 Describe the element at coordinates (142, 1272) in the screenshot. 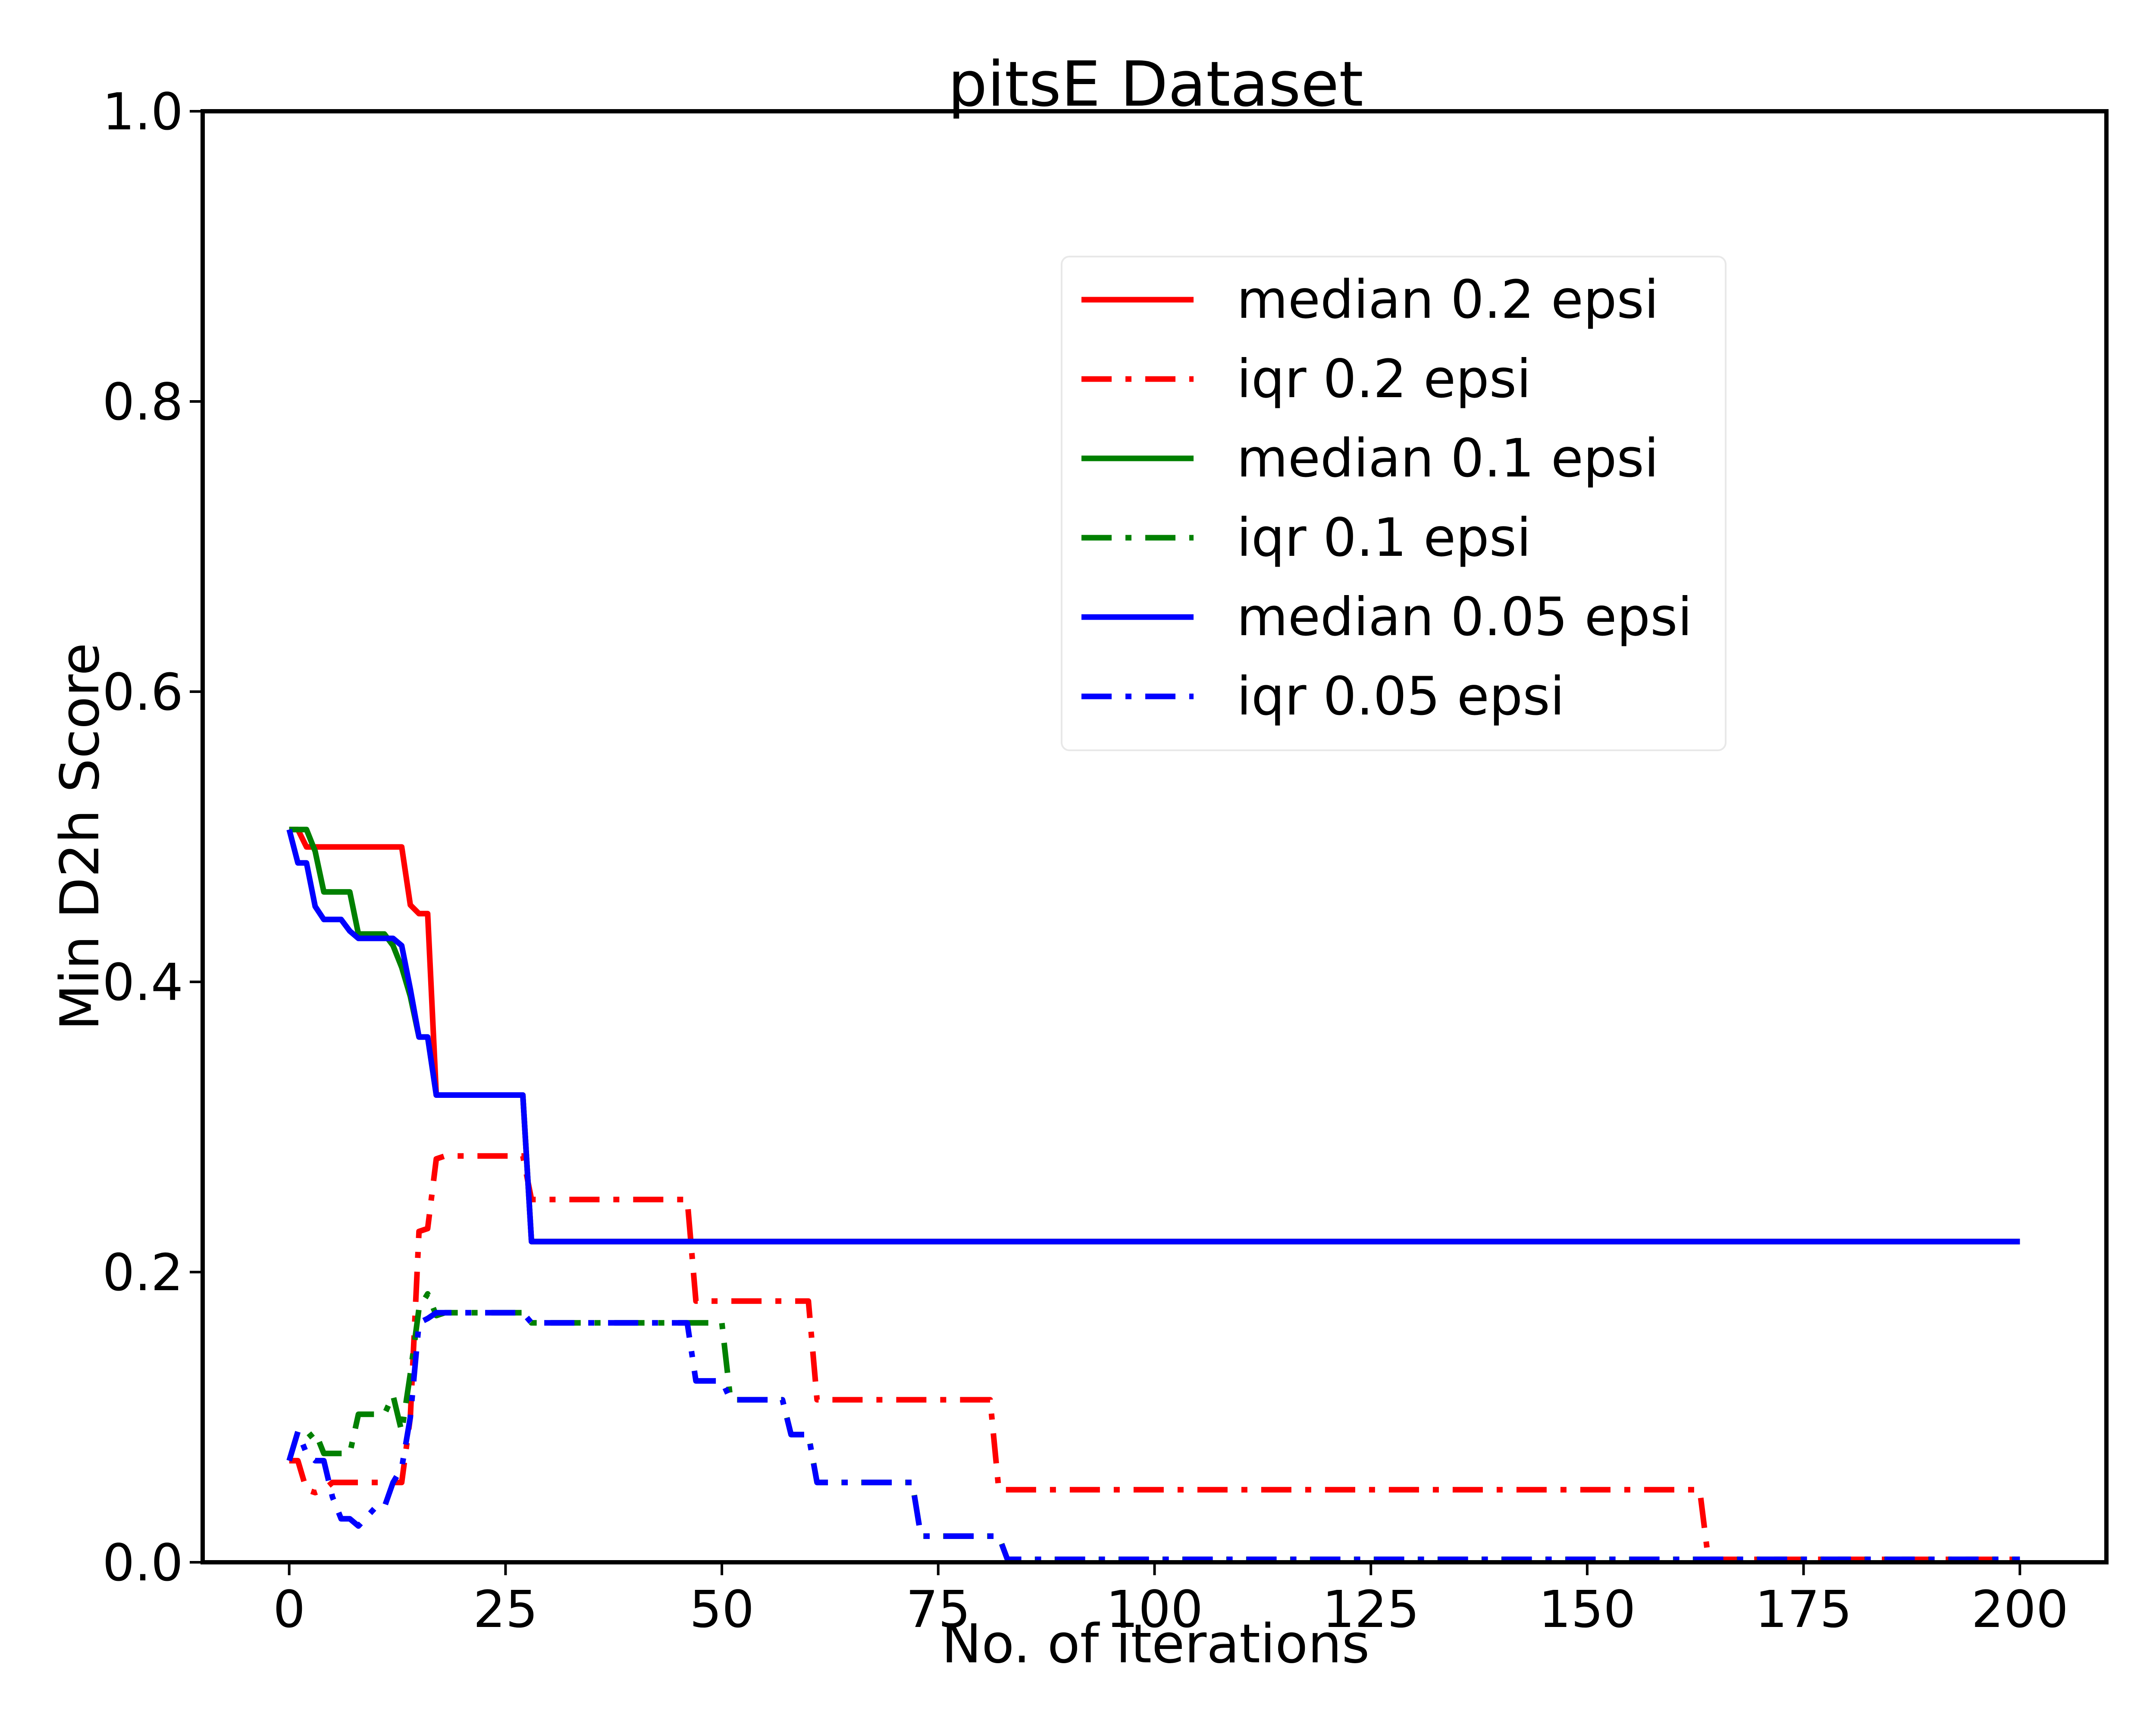

I see `y-tick-label: 0.2` at that location.